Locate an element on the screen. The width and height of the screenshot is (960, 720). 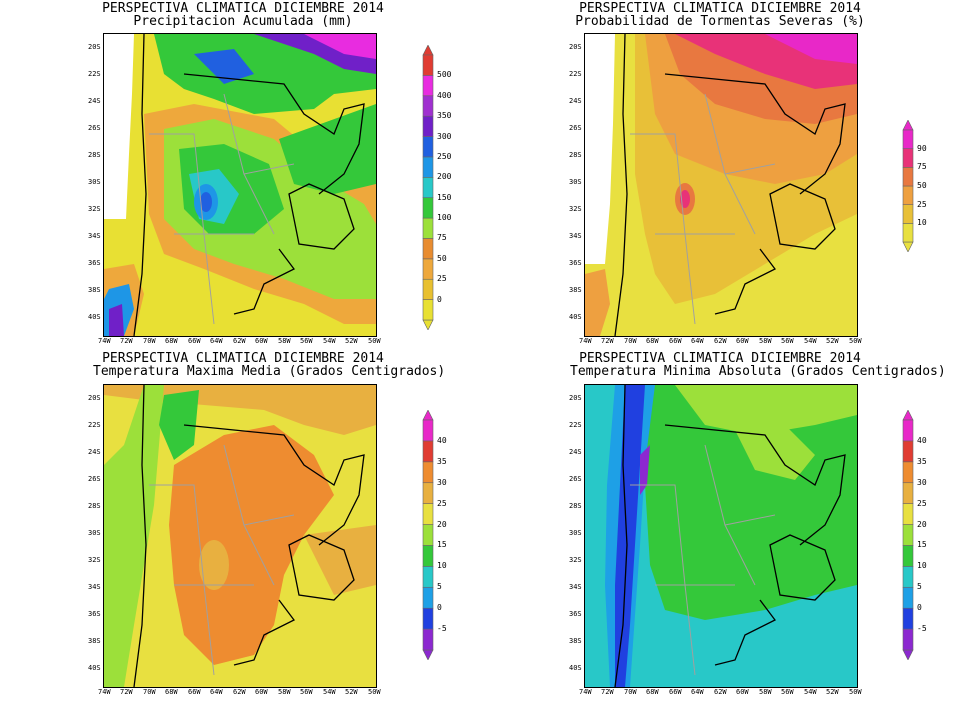
precipitation-field is located at coordinates (240, 185).